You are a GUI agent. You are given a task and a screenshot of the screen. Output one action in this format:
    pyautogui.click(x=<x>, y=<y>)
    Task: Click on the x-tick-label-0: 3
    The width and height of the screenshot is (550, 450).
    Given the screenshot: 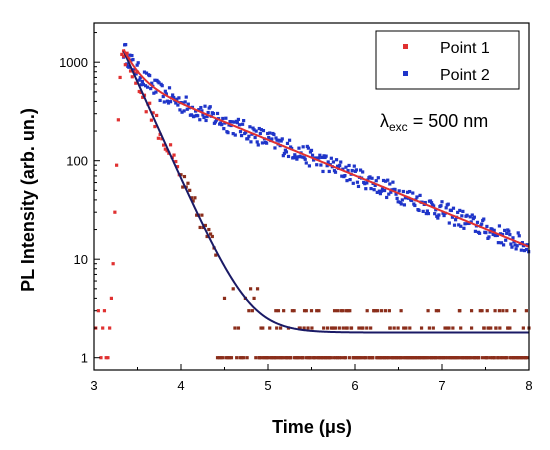 What is the action you would take?
    pyautogui.click(x=93, y=385)
    